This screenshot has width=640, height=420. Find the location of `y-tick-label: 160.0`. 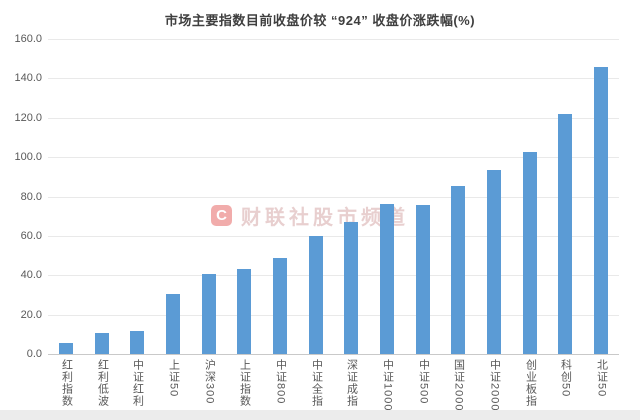

y-tick-label: 160.0 is located at coordinates (28, 39).